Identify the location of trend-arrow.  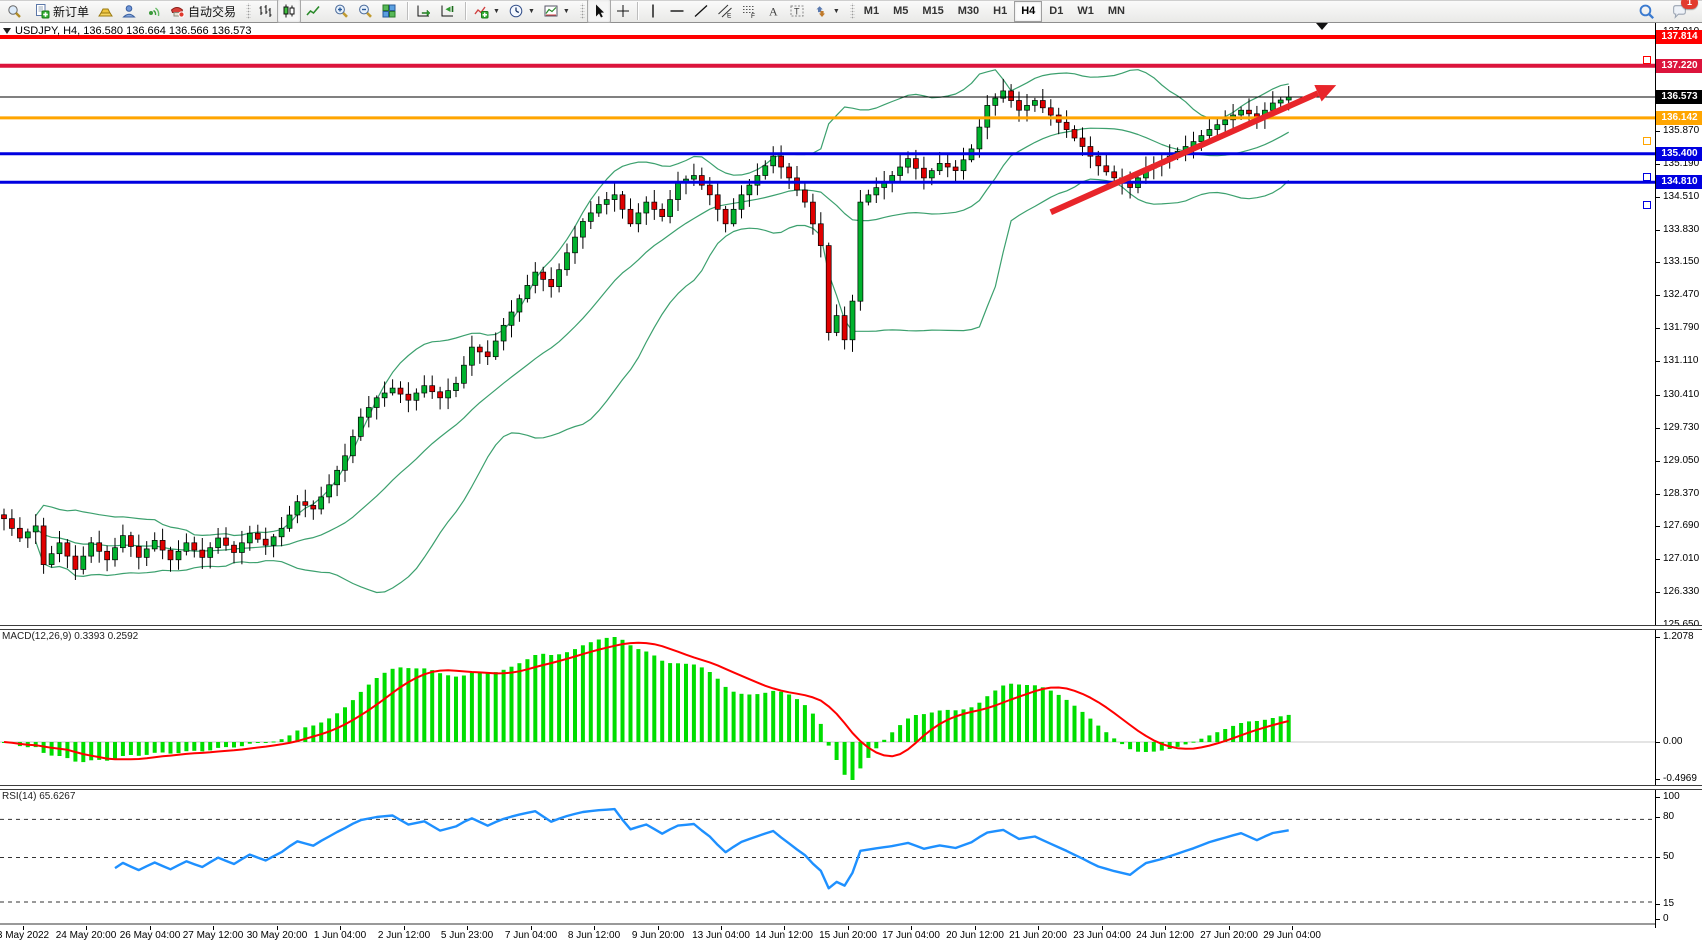
(1193, 149).